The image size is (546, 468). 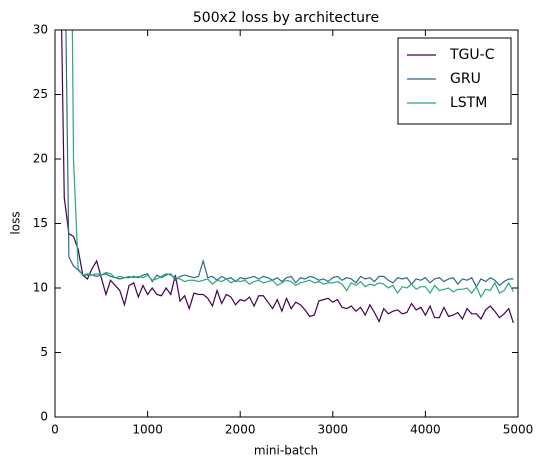 What do you see at coordinates (40, 223) in the screenshot?
I see `y-tick-label: 15` at bounding box center [40, 223].